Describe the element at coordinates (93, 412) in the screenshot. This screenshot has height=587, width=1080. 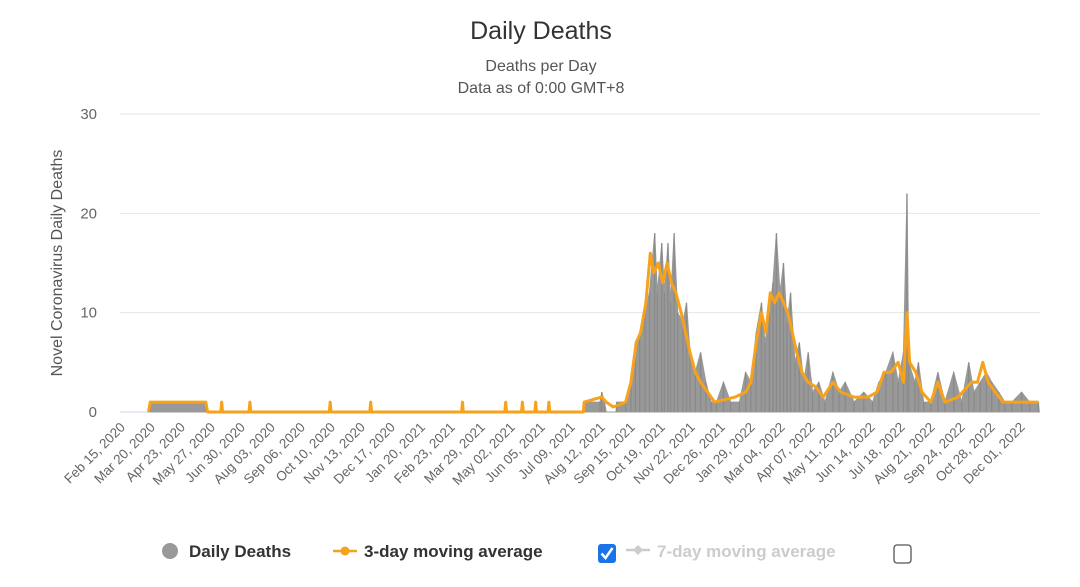
I see `y-tick-label: 0` at that location.